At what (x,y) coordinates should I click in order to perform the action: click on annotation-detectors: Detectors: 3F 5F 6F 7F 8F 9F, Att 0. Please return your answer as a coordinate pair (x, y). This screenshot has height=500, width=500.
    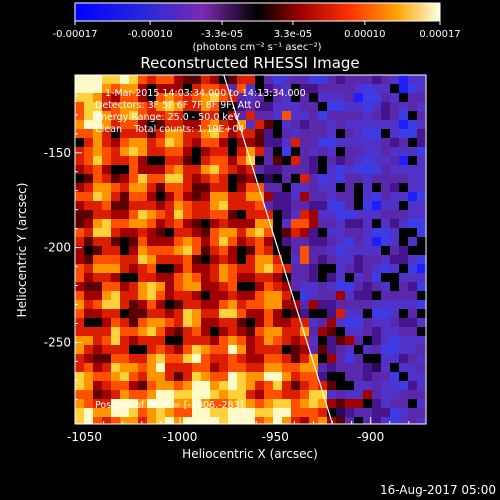
    Looking at the image, I should click on (178, 105).